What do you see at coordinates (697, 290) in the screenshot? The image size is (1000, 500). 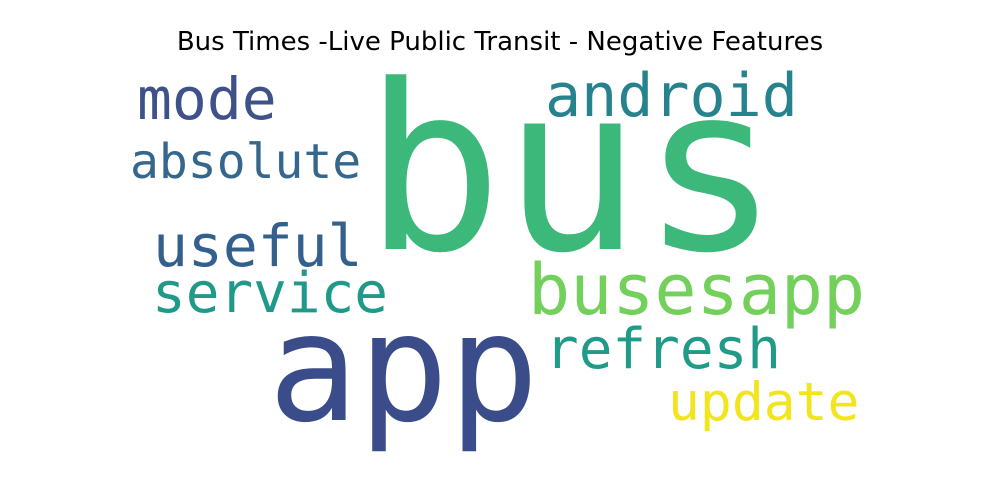 I see `word-busesapp: busesapp` at bounding box center [697, 290].